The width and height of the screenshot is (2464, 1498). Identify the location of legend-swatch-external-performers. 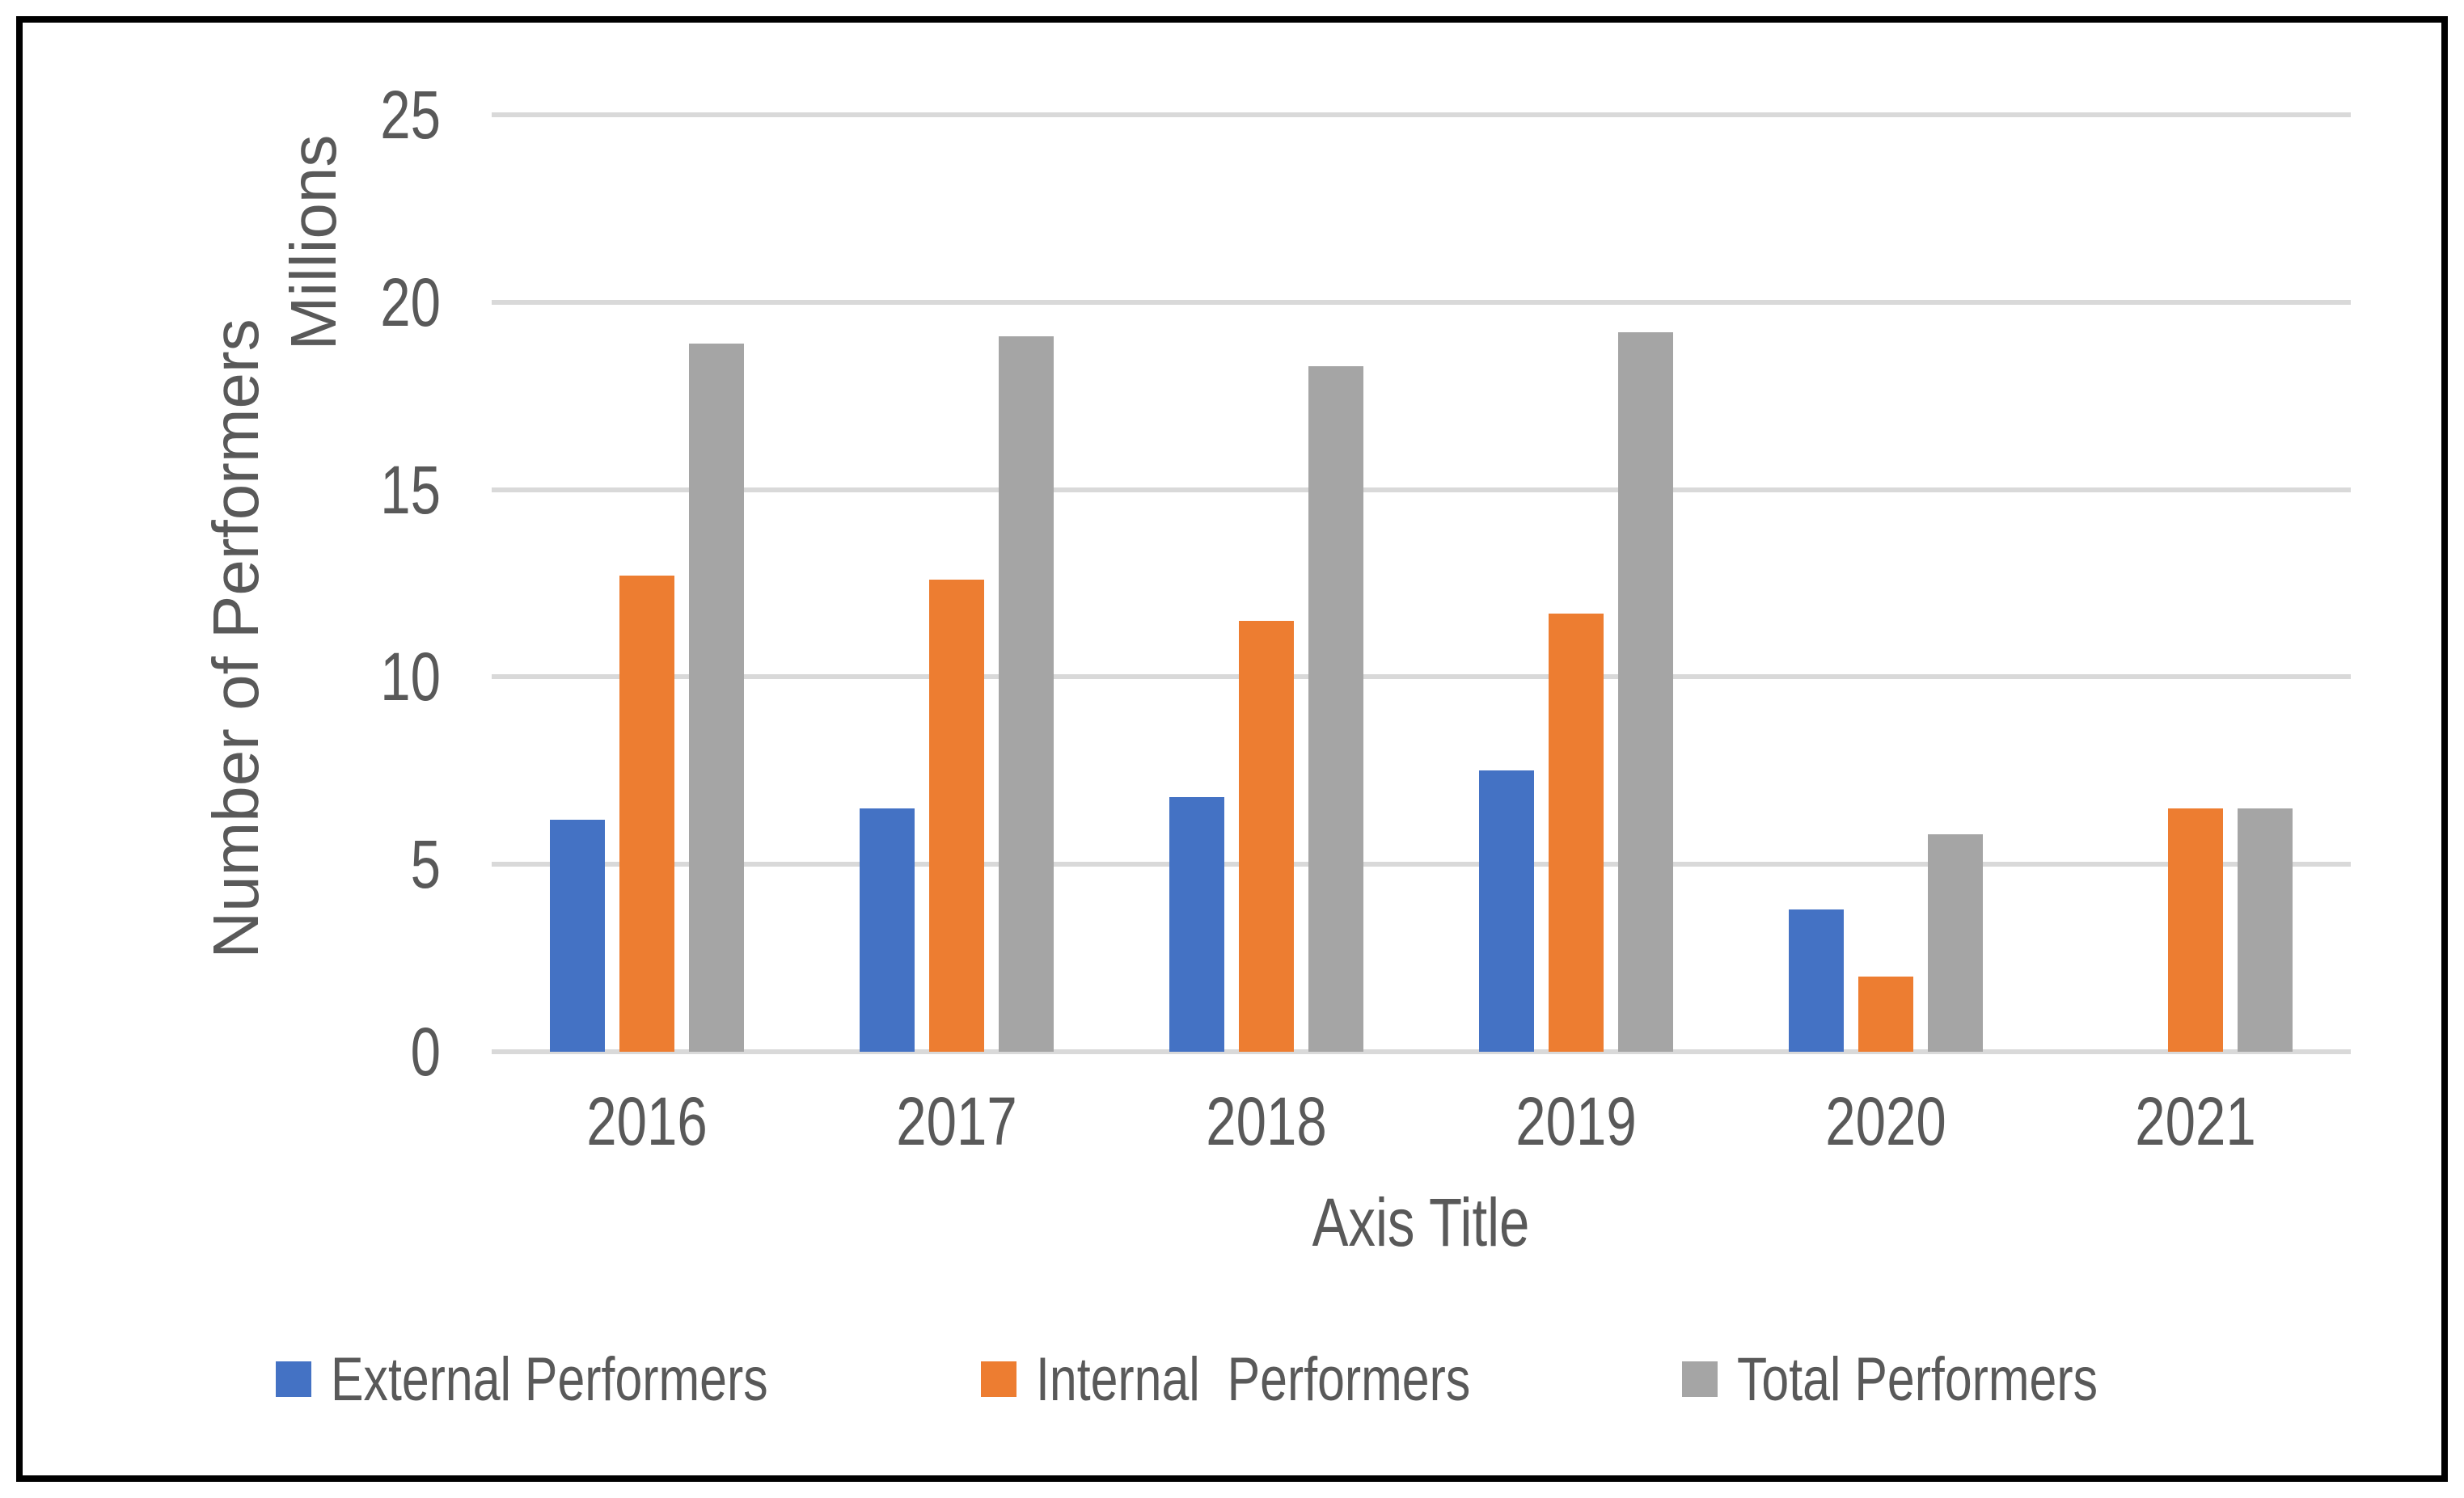
(294, 1379).